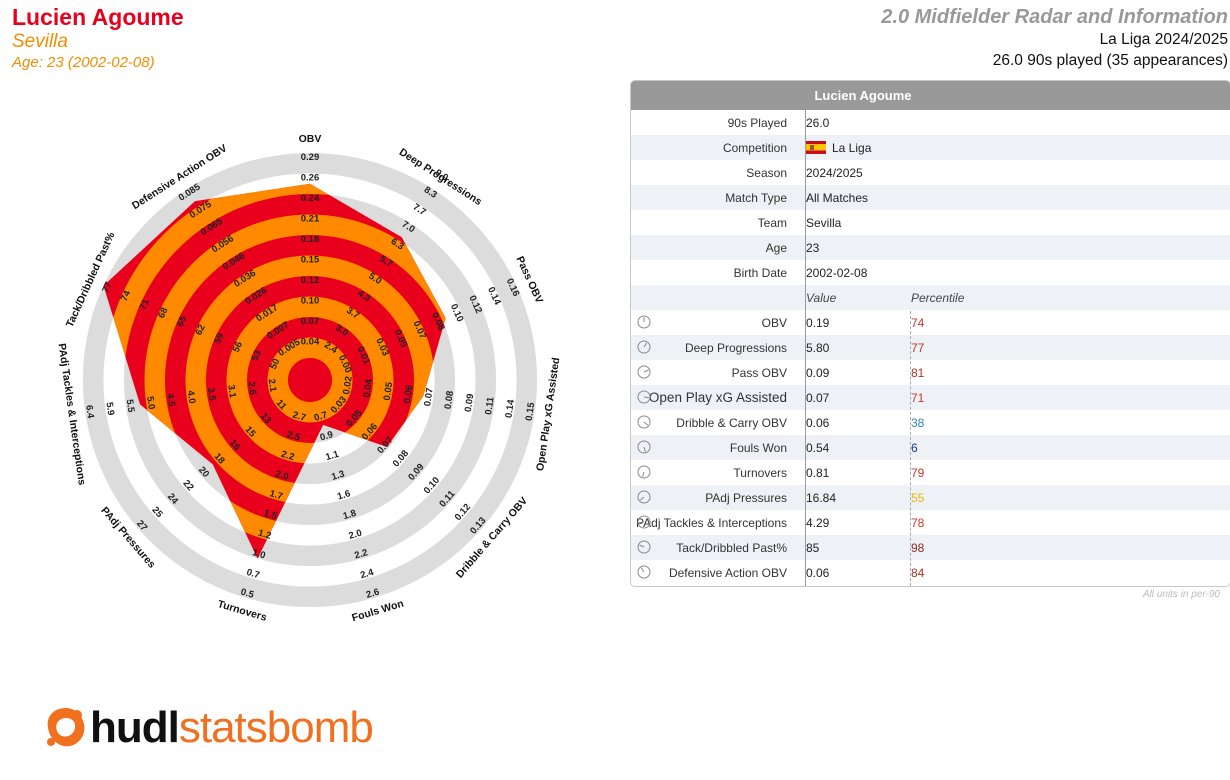 The height and width of the screenshot is (780, 1230). What do you see at coordinates (930, 572) in the screenshot?
I see `metric-row: Defensive Action OBV 0.06 84` at bounding box center [930, 572].